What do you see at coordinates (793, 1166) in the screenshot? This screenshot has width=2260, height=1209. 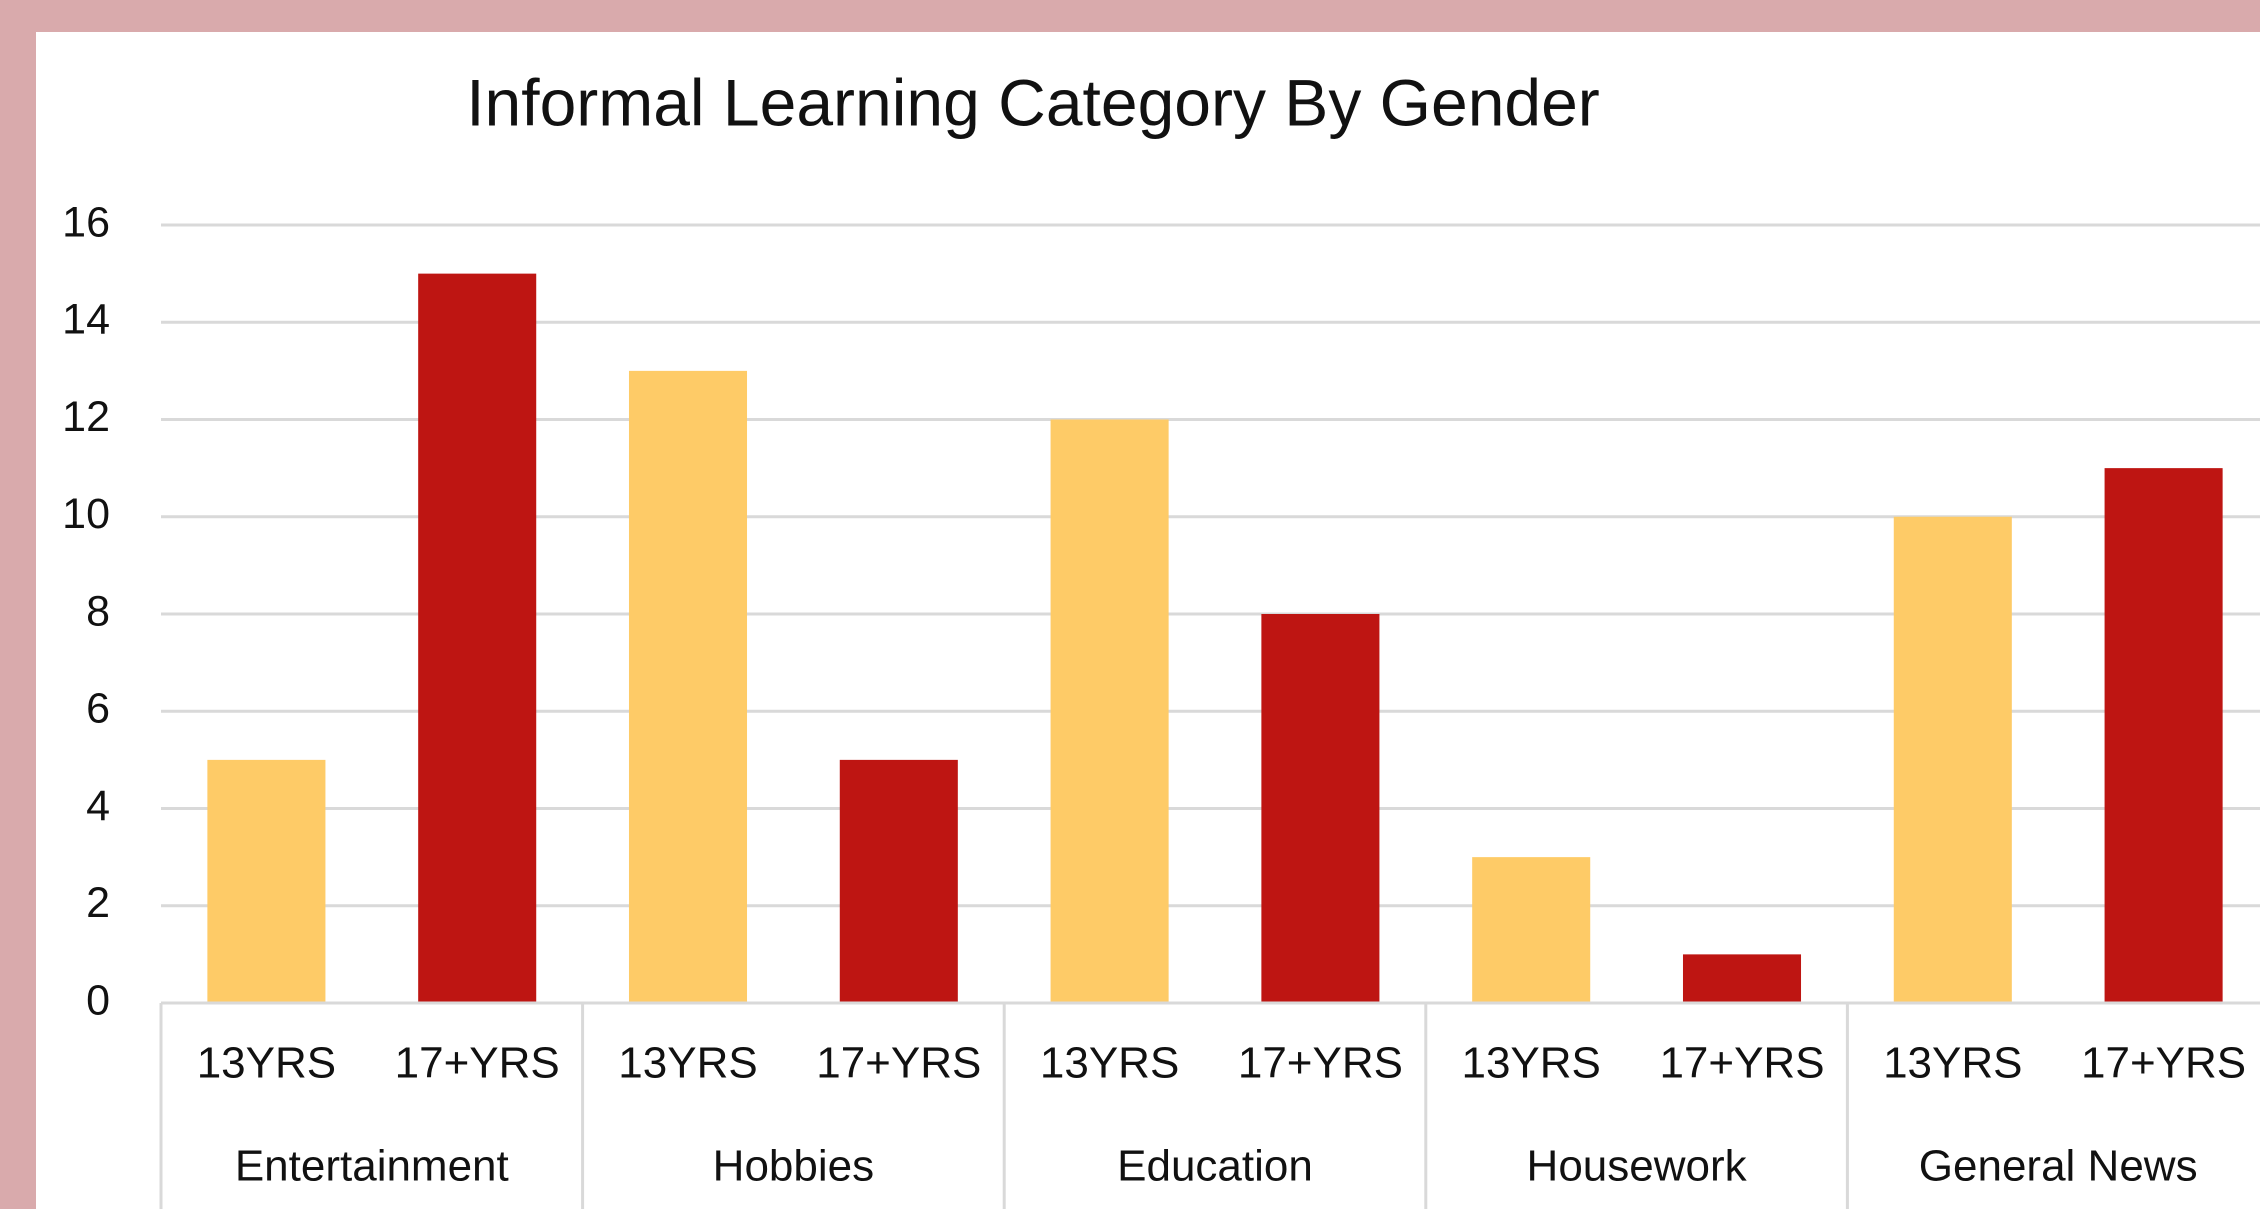 I see `x-group-label: Hobbies` at bounding box center [793, 1166].